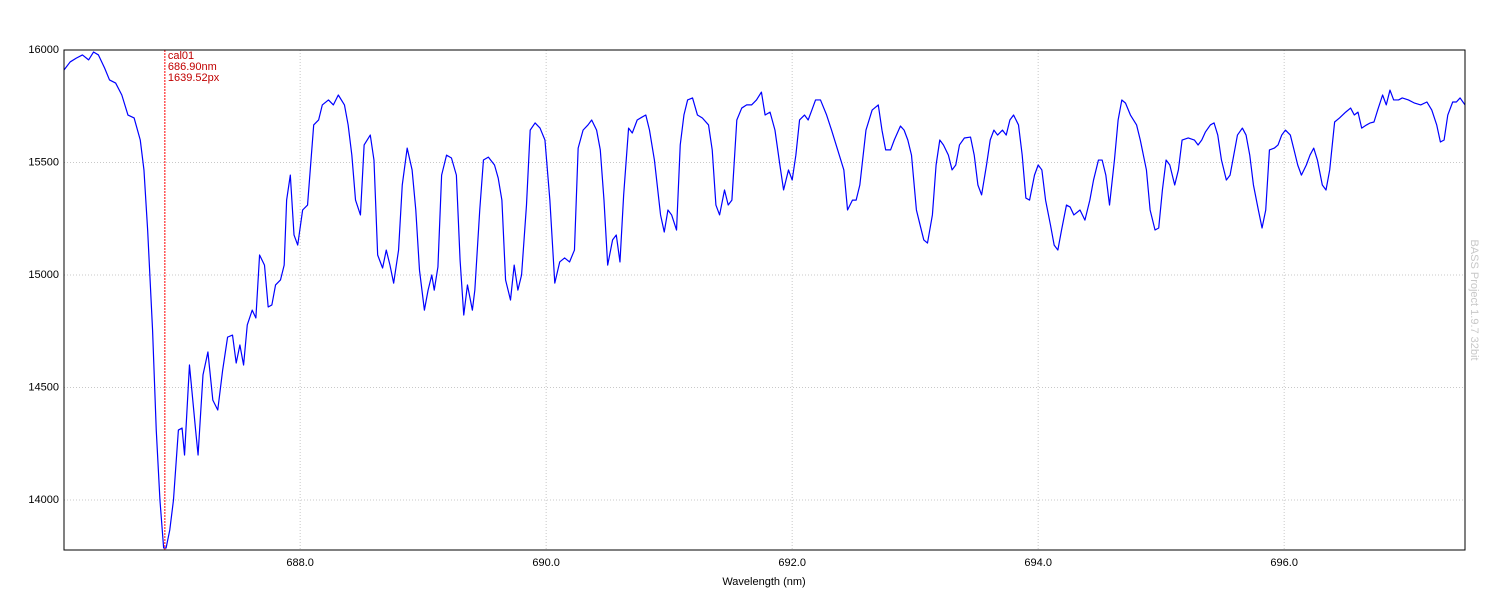 The width and height of the screenshot is (1500, 600). I want to click on x-tick-label: 690.0, so click(546, 563).